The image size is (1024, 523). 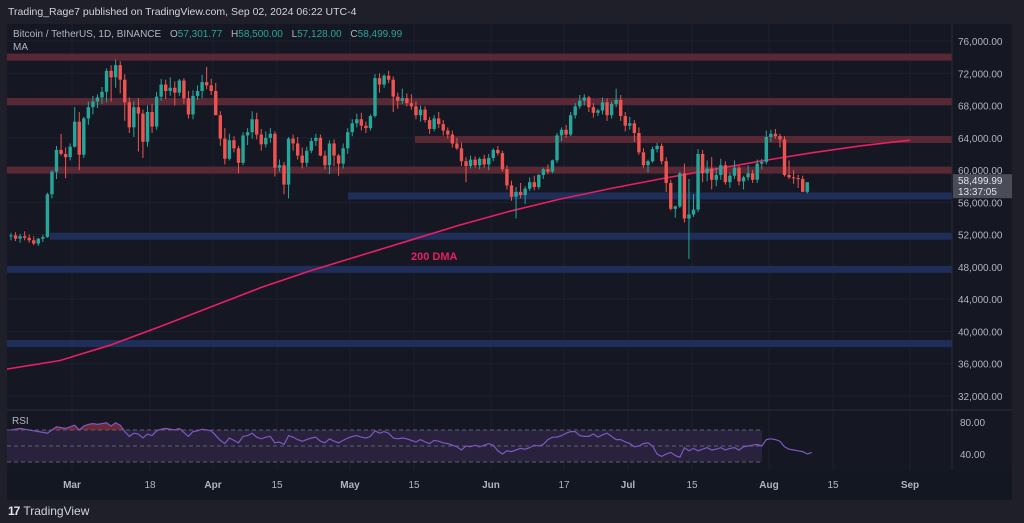 What do you see at coordinates (20, 47) in the screenshot?
I see `indicator-ma-label: MA` at bounding box center [20, 47].